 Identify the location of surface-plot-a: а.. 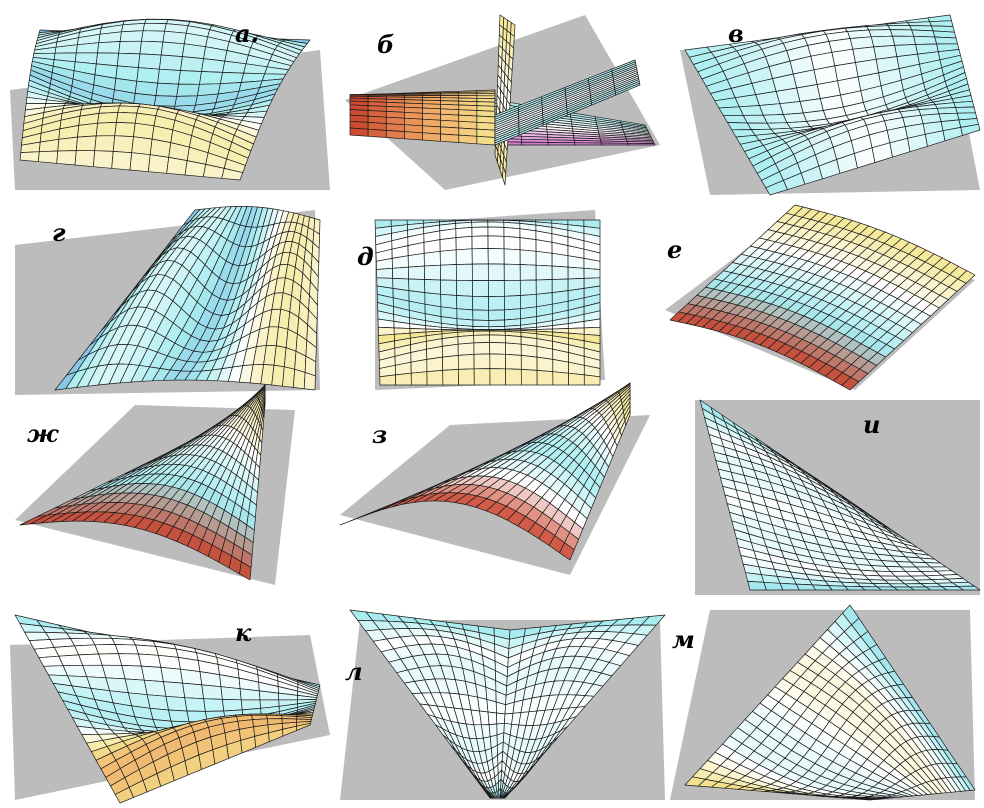
(170, 100).